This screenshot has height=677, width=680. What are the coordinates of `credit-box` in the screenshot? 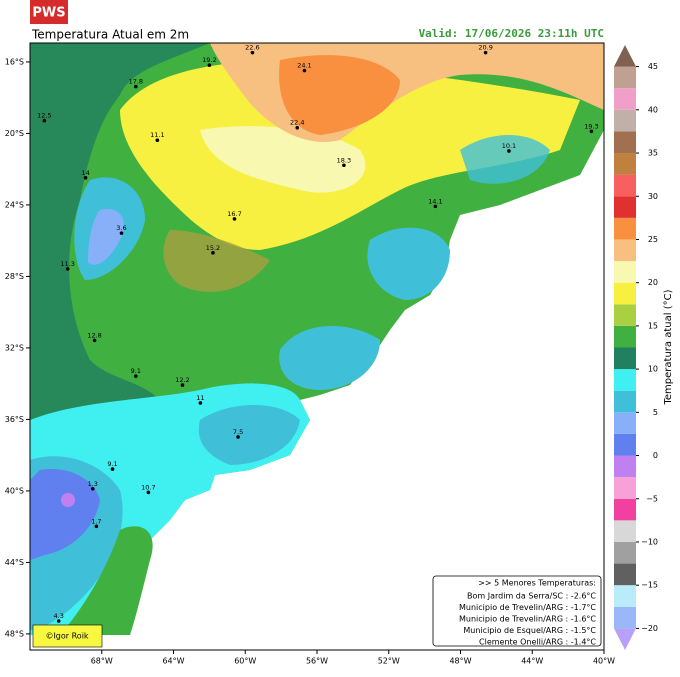 It's located at (67, 636).